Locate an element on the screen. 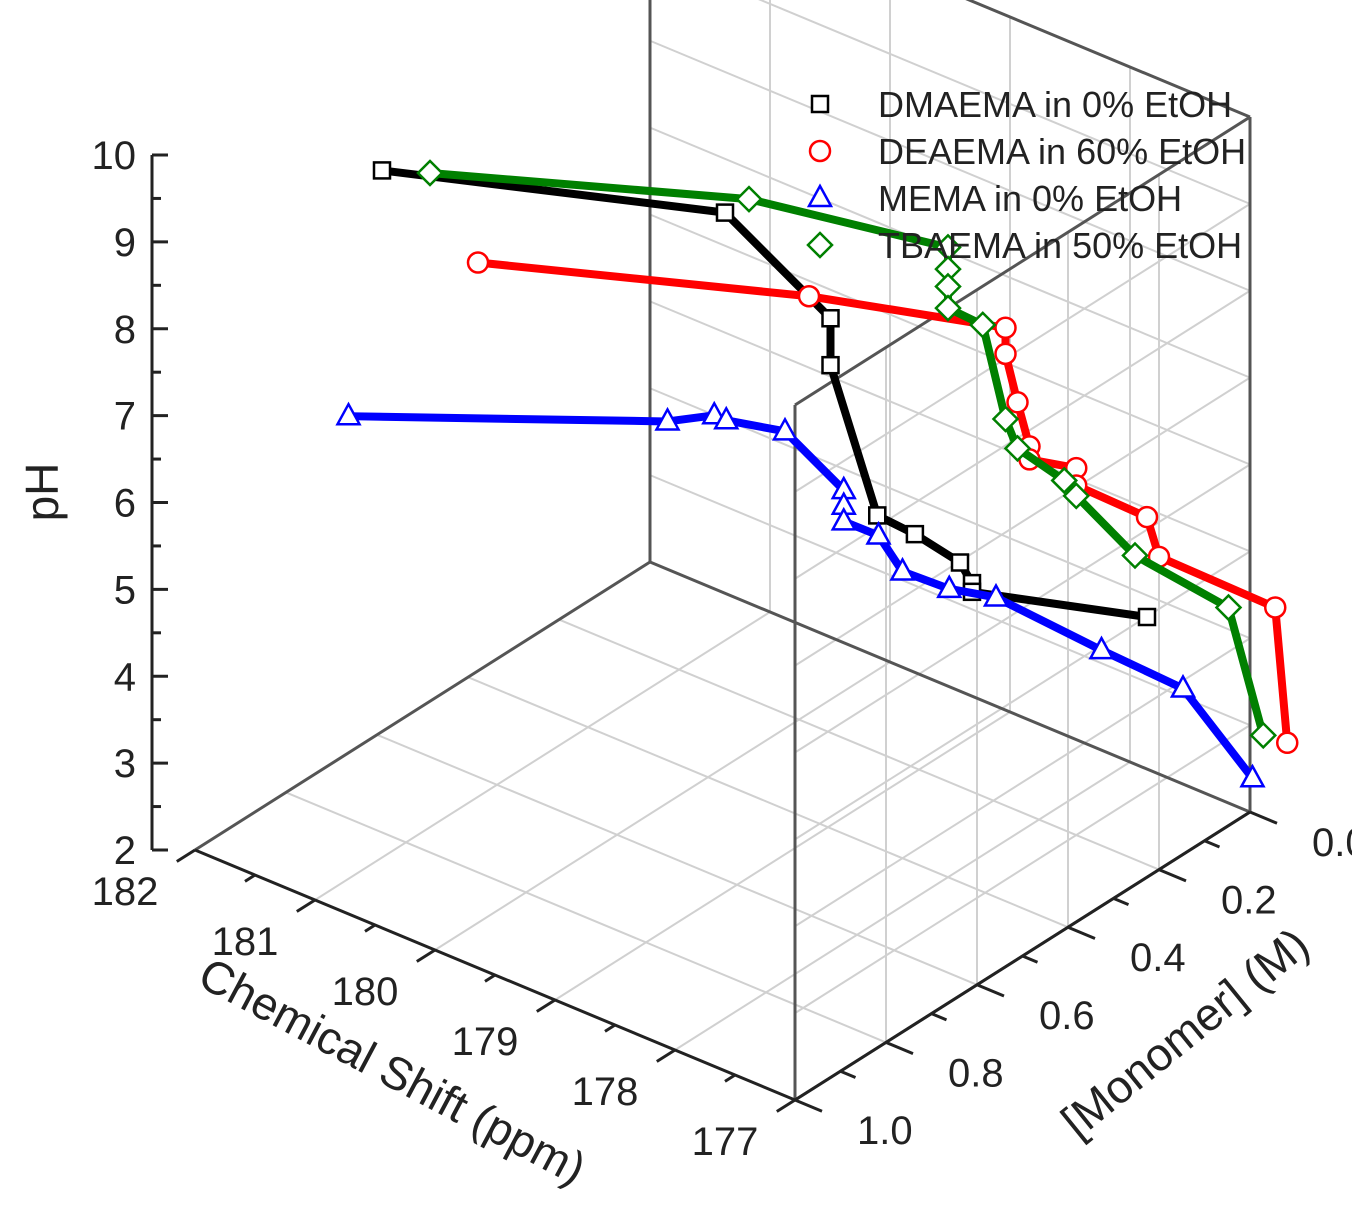 This screenshot has width=1352, height=1205. y-tick-label: 0.2 is located at coordinates (1249, 901).